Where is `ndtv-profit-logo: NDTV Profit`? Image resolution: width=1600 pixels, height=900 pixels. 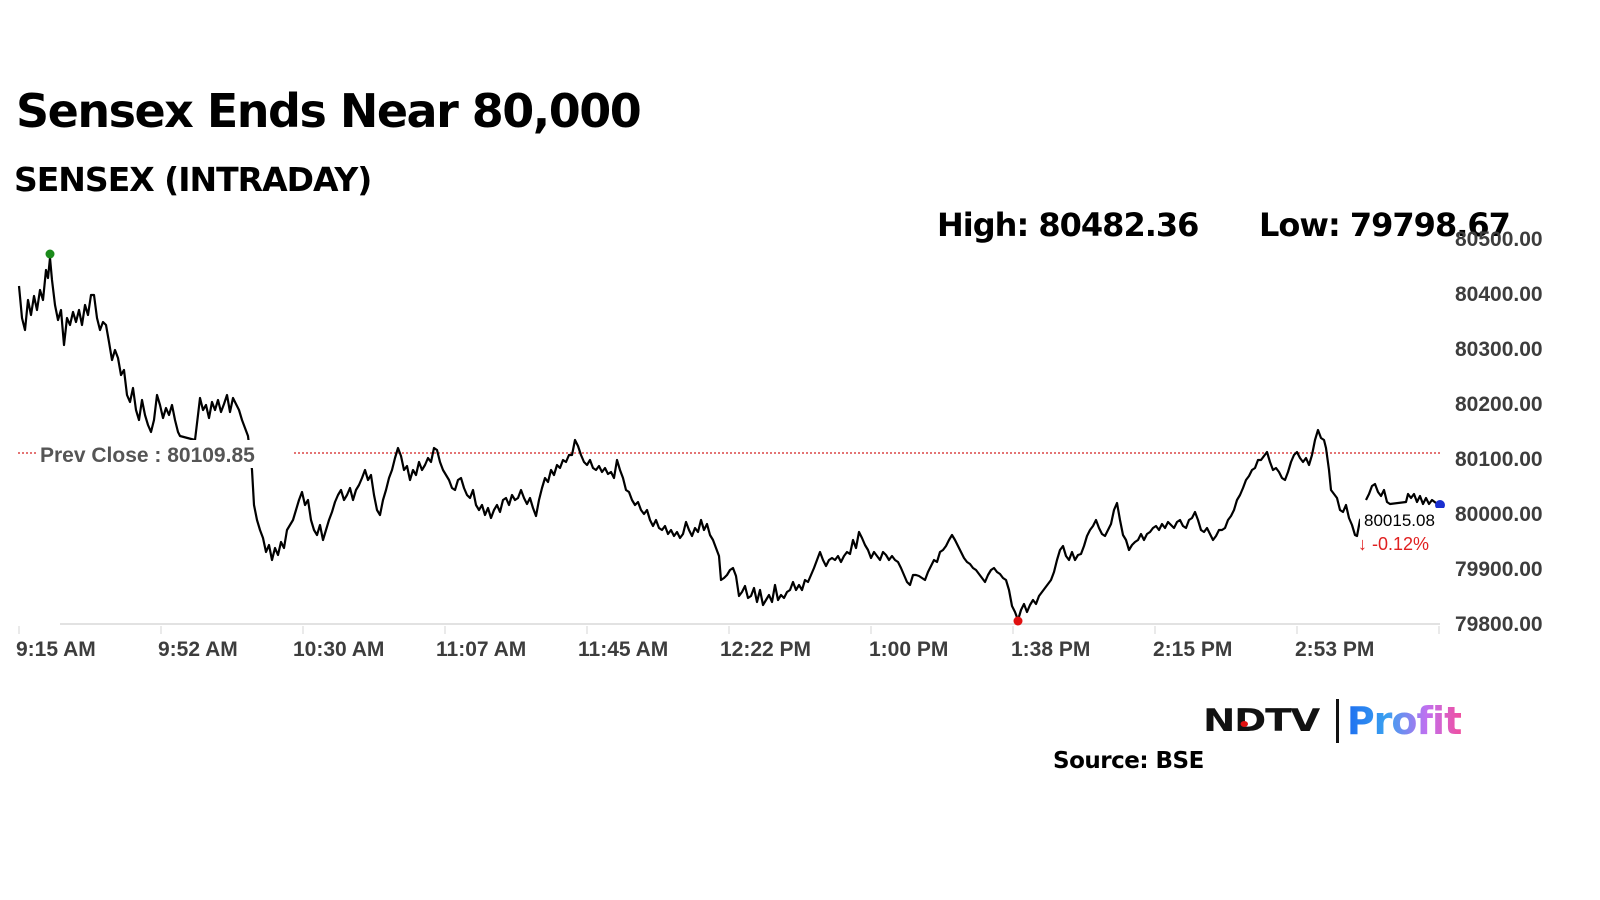 ndtv-profit-logo: NDTV Profit is located at coordinates (1332, 721).